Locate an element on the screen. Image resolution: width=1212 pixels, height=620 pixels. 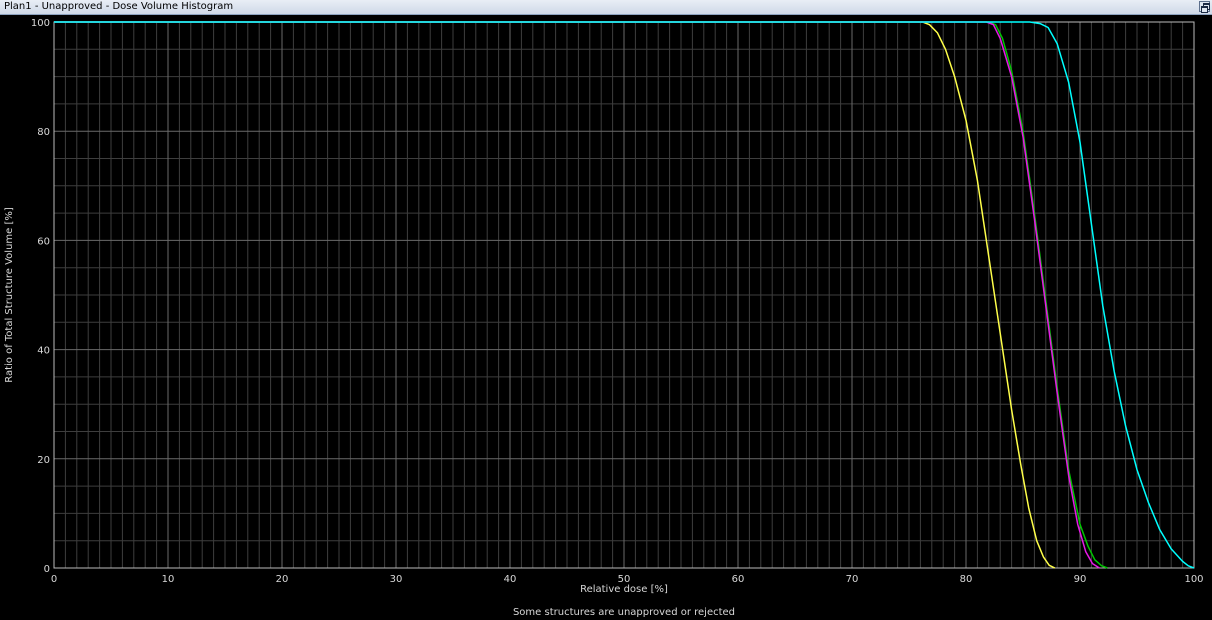
x-tick-label: 20 is located at coordinates (282, 579).